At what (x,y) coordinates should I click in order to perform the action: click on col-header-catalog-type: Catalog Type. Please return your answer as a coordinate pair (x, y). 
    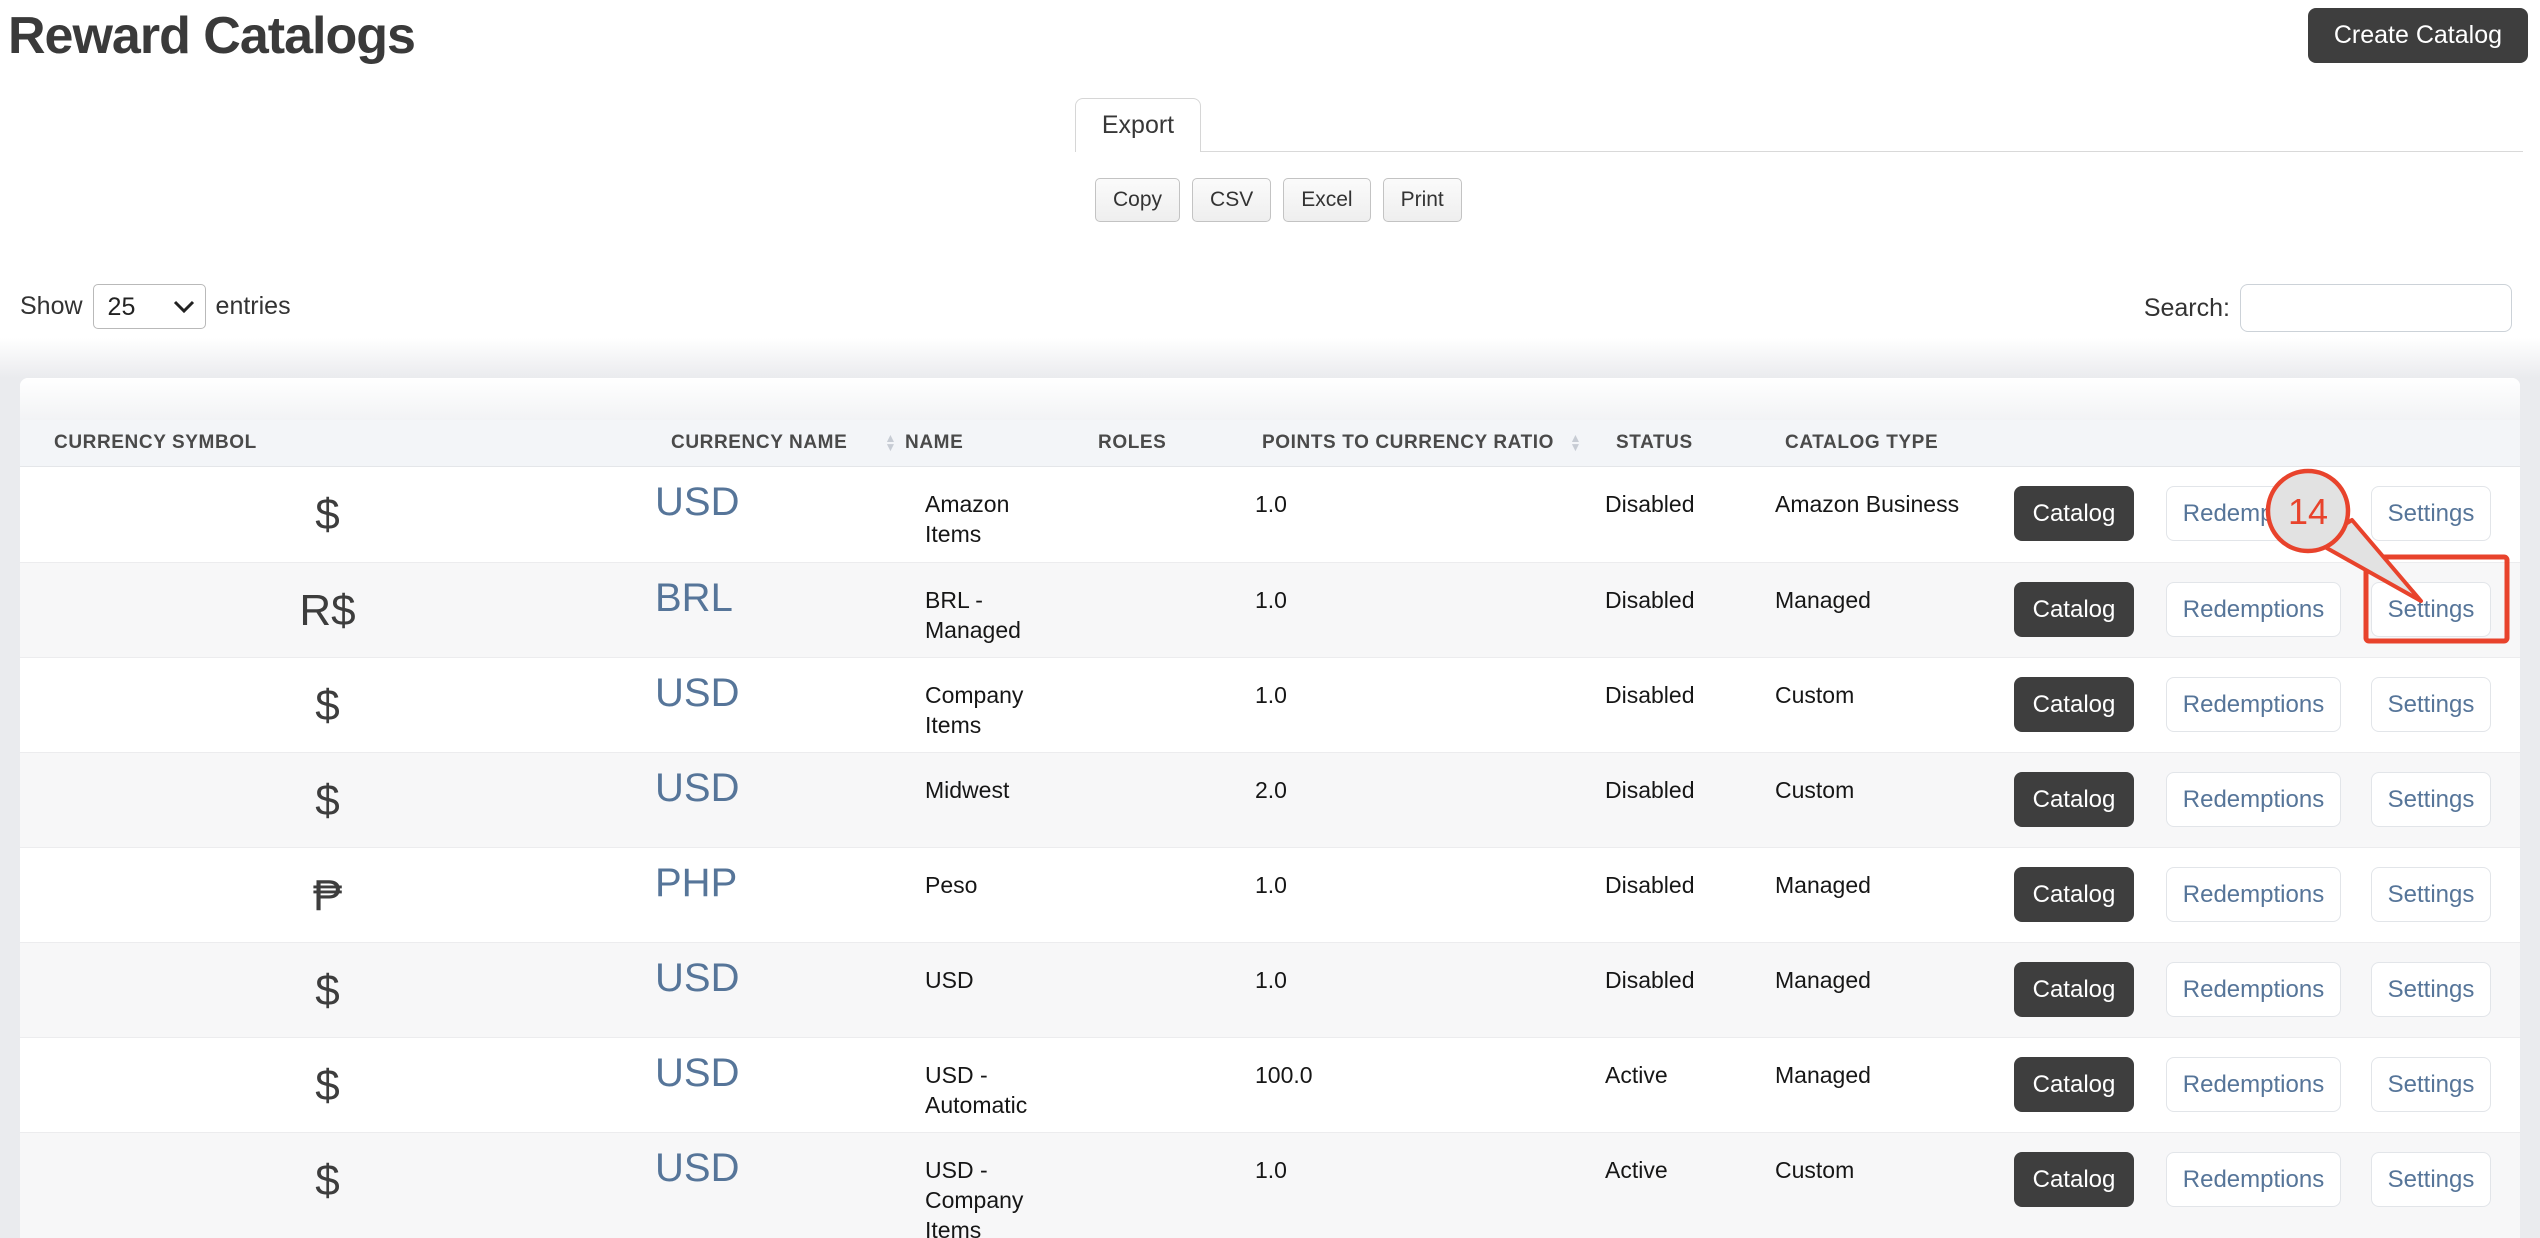
    Looking at the image, I should click on (1862, 442).